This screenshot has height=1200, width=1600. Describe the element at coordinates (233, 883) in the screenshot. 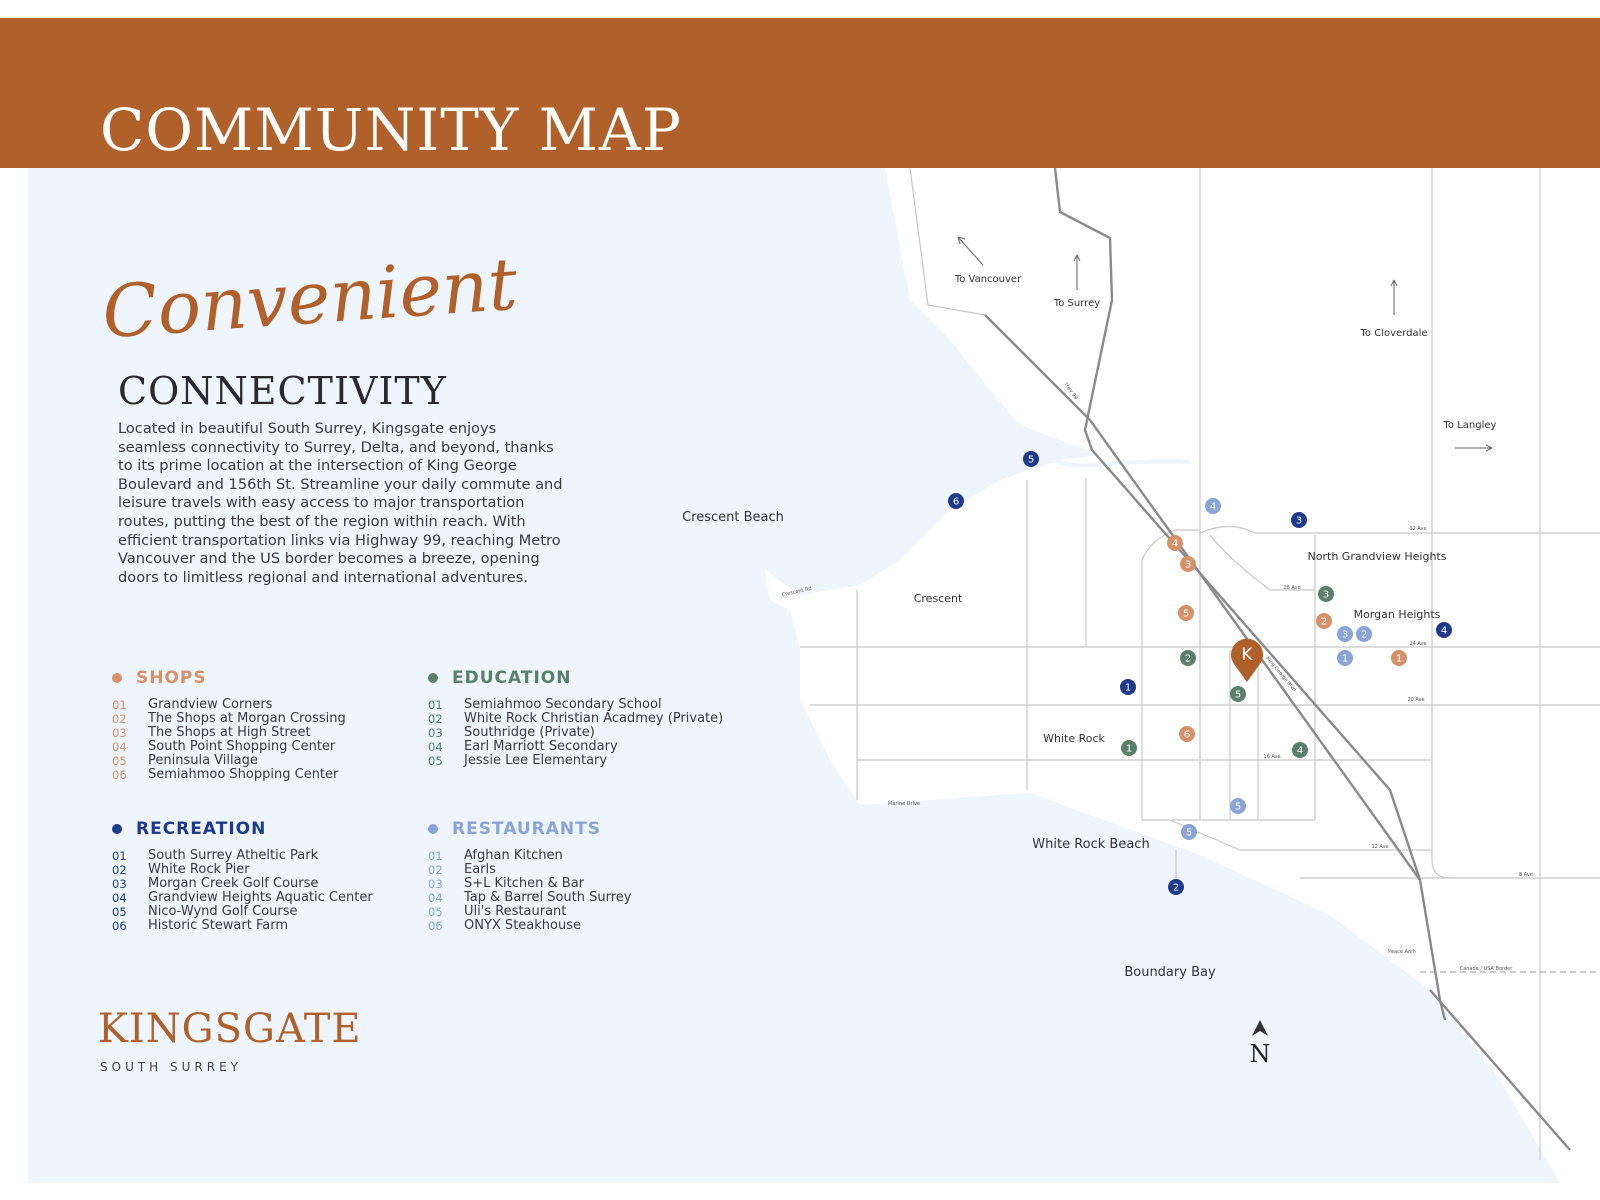

I see `item-name: Morgan Creek Golf Course` at that location.